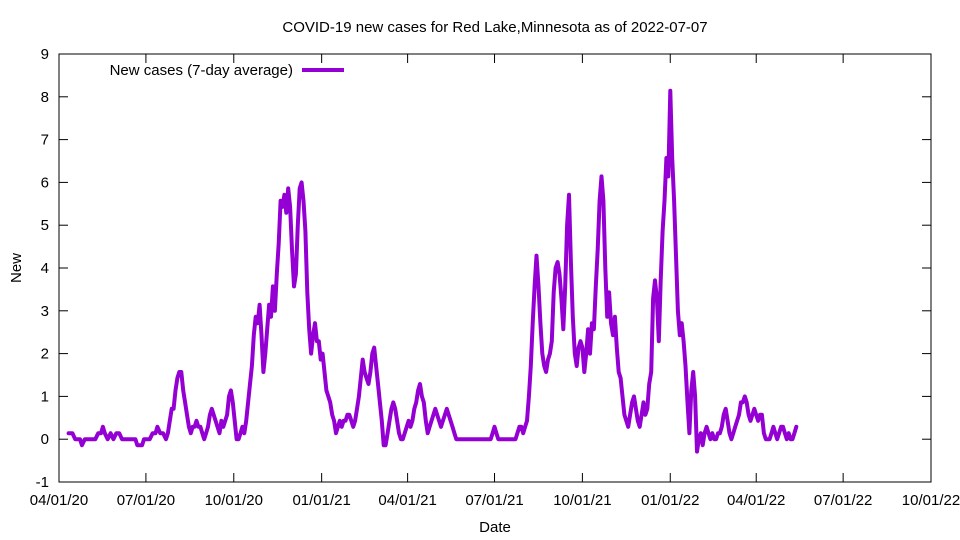 This screenshot has height=540, width=960. I want to click on y-tick-label: 2, so click(45, 354).